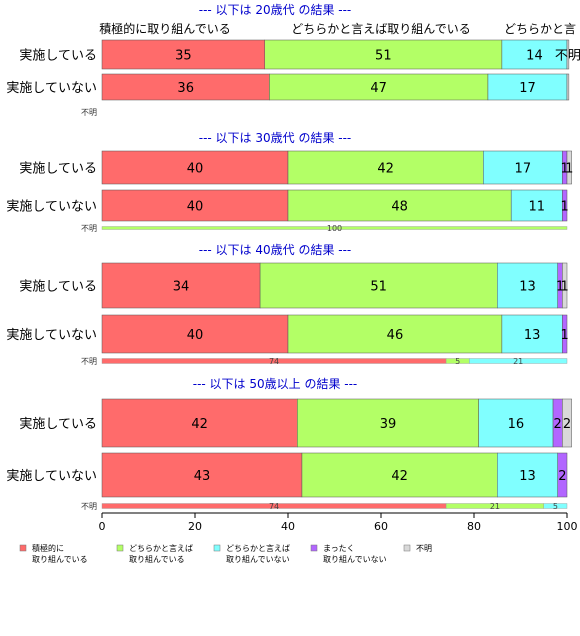  I want to click on data-label: 11, so click(537, 207).